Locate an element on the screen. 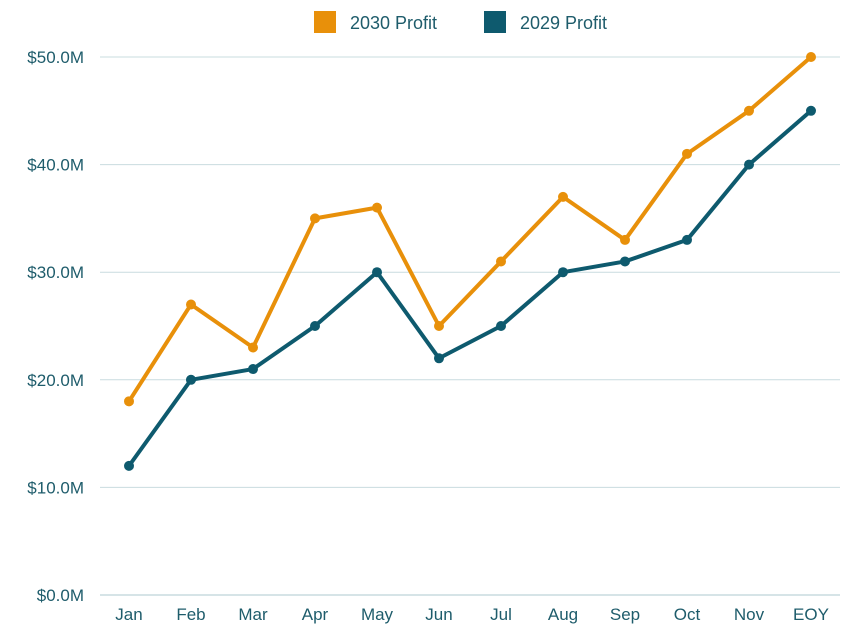 This screenshot has width=858, height=643. x-tick-label: Apr is located at coordinates (315, 614).